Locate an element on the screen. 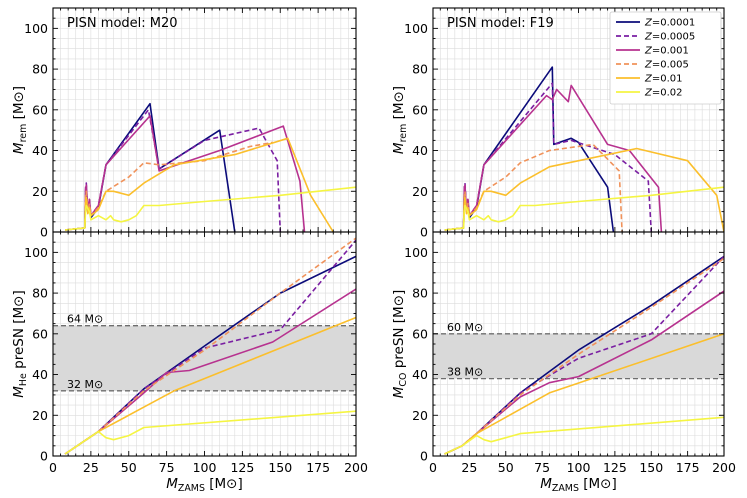 The height and width of the screenshot is (498, 747). y-axis-label: MCO preSN [M⊙] is located at coordinates (400, 344).